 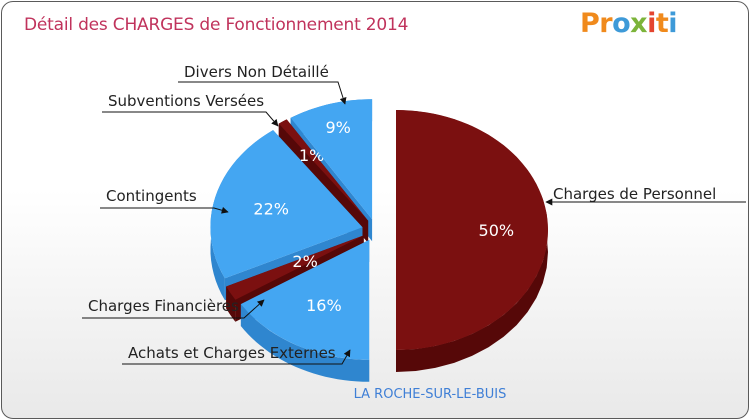 What do you see at coordinates (629, 23) in the screenshot?
I see `proxiti-logo: Proxiti` at bounding box center [629, 23].